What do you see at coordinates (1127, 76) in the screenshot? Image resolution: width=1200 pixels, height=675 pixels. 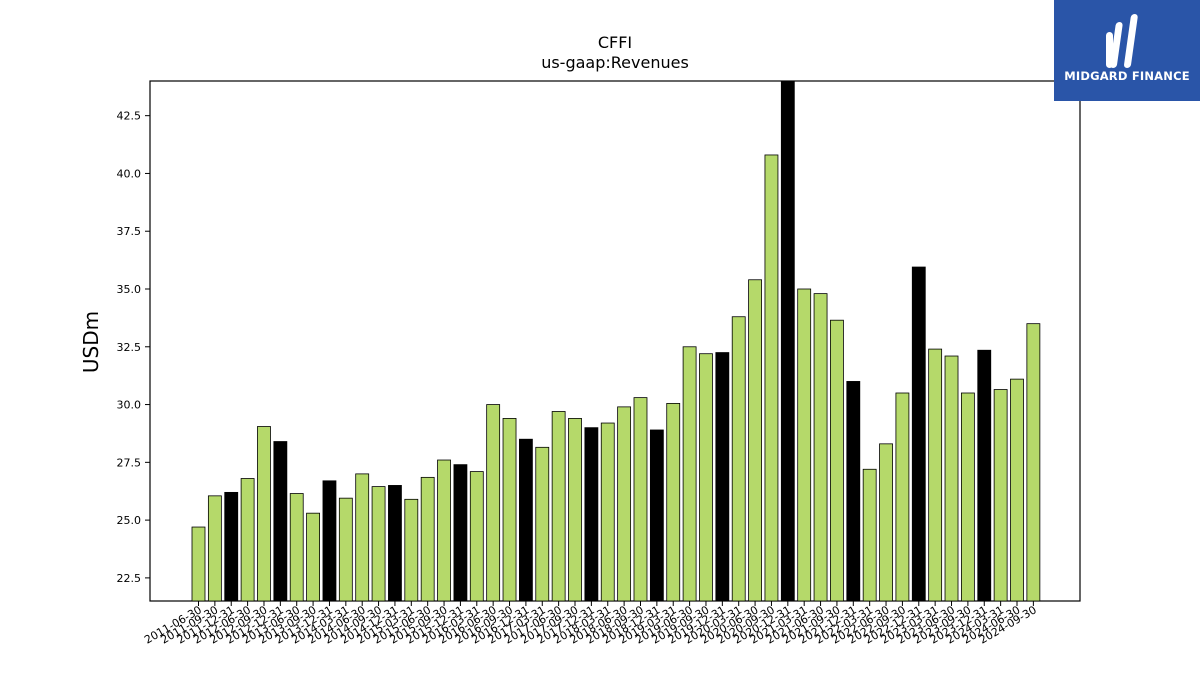 I see `brand-name: MIDGARD FINANCE` at bounding box center [1127, 76].